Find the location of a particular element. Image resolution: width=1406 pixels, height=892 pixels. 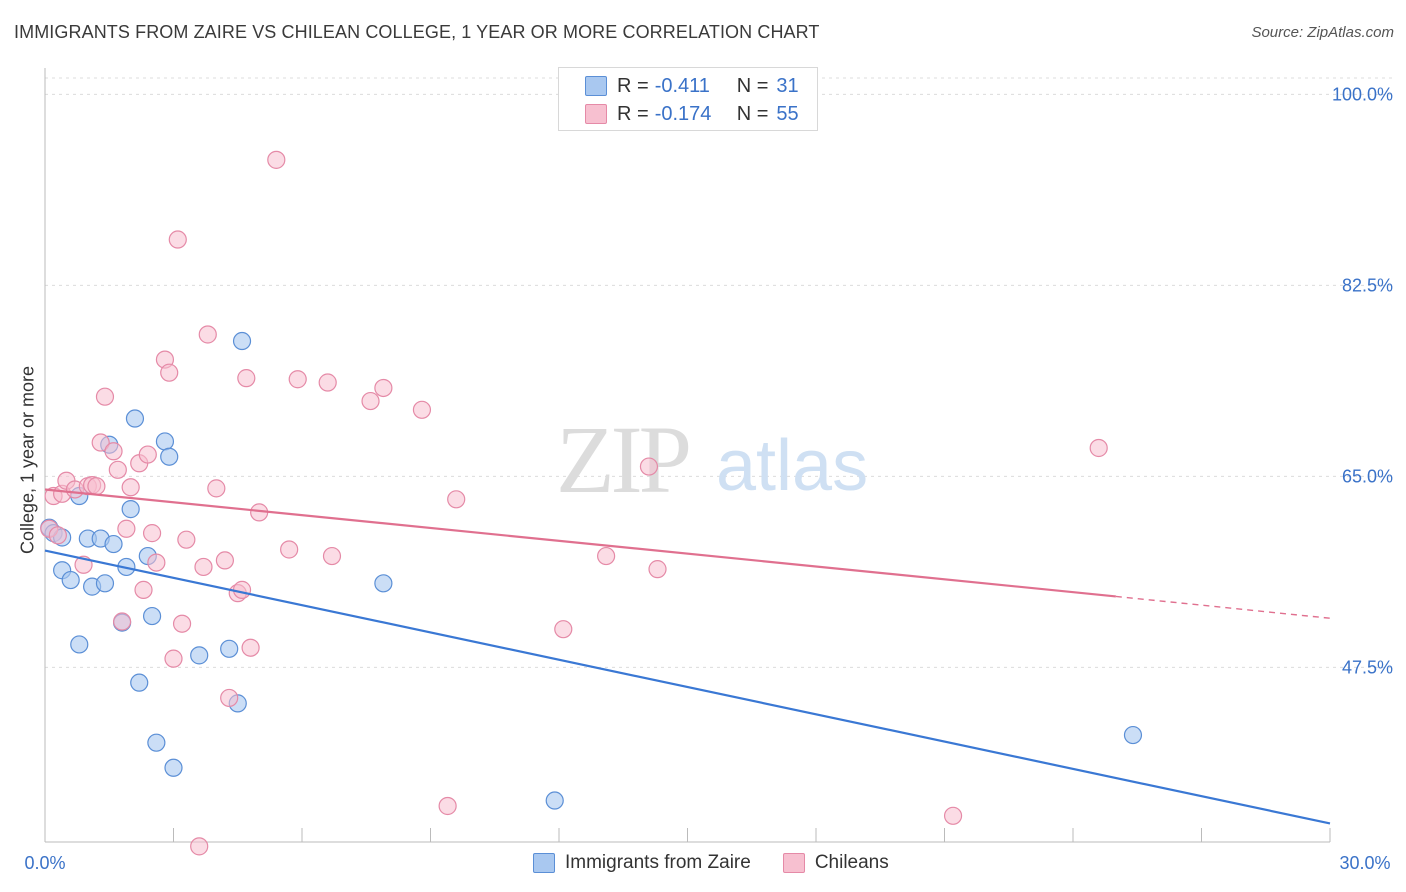

source-credit: Source: ZipAtlas.com is located at coordinates (1322, 32).